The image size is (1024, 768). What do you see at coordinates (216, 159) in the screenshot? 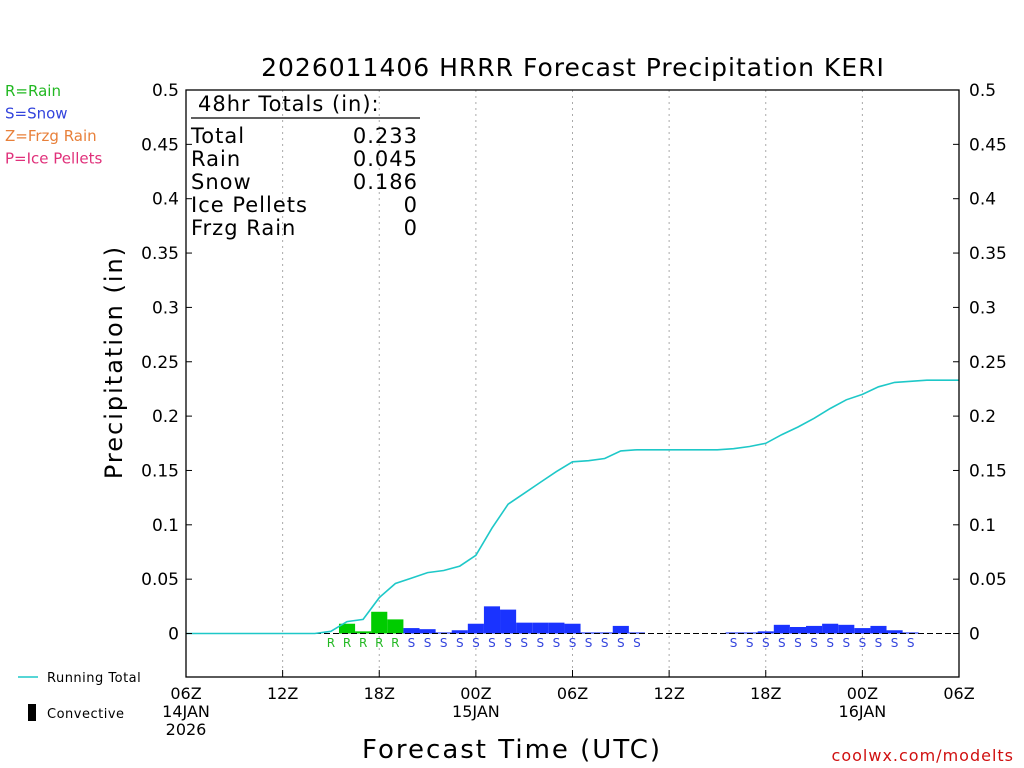
I see `totals-row-label: Rain` at bounding box center [216, 159].